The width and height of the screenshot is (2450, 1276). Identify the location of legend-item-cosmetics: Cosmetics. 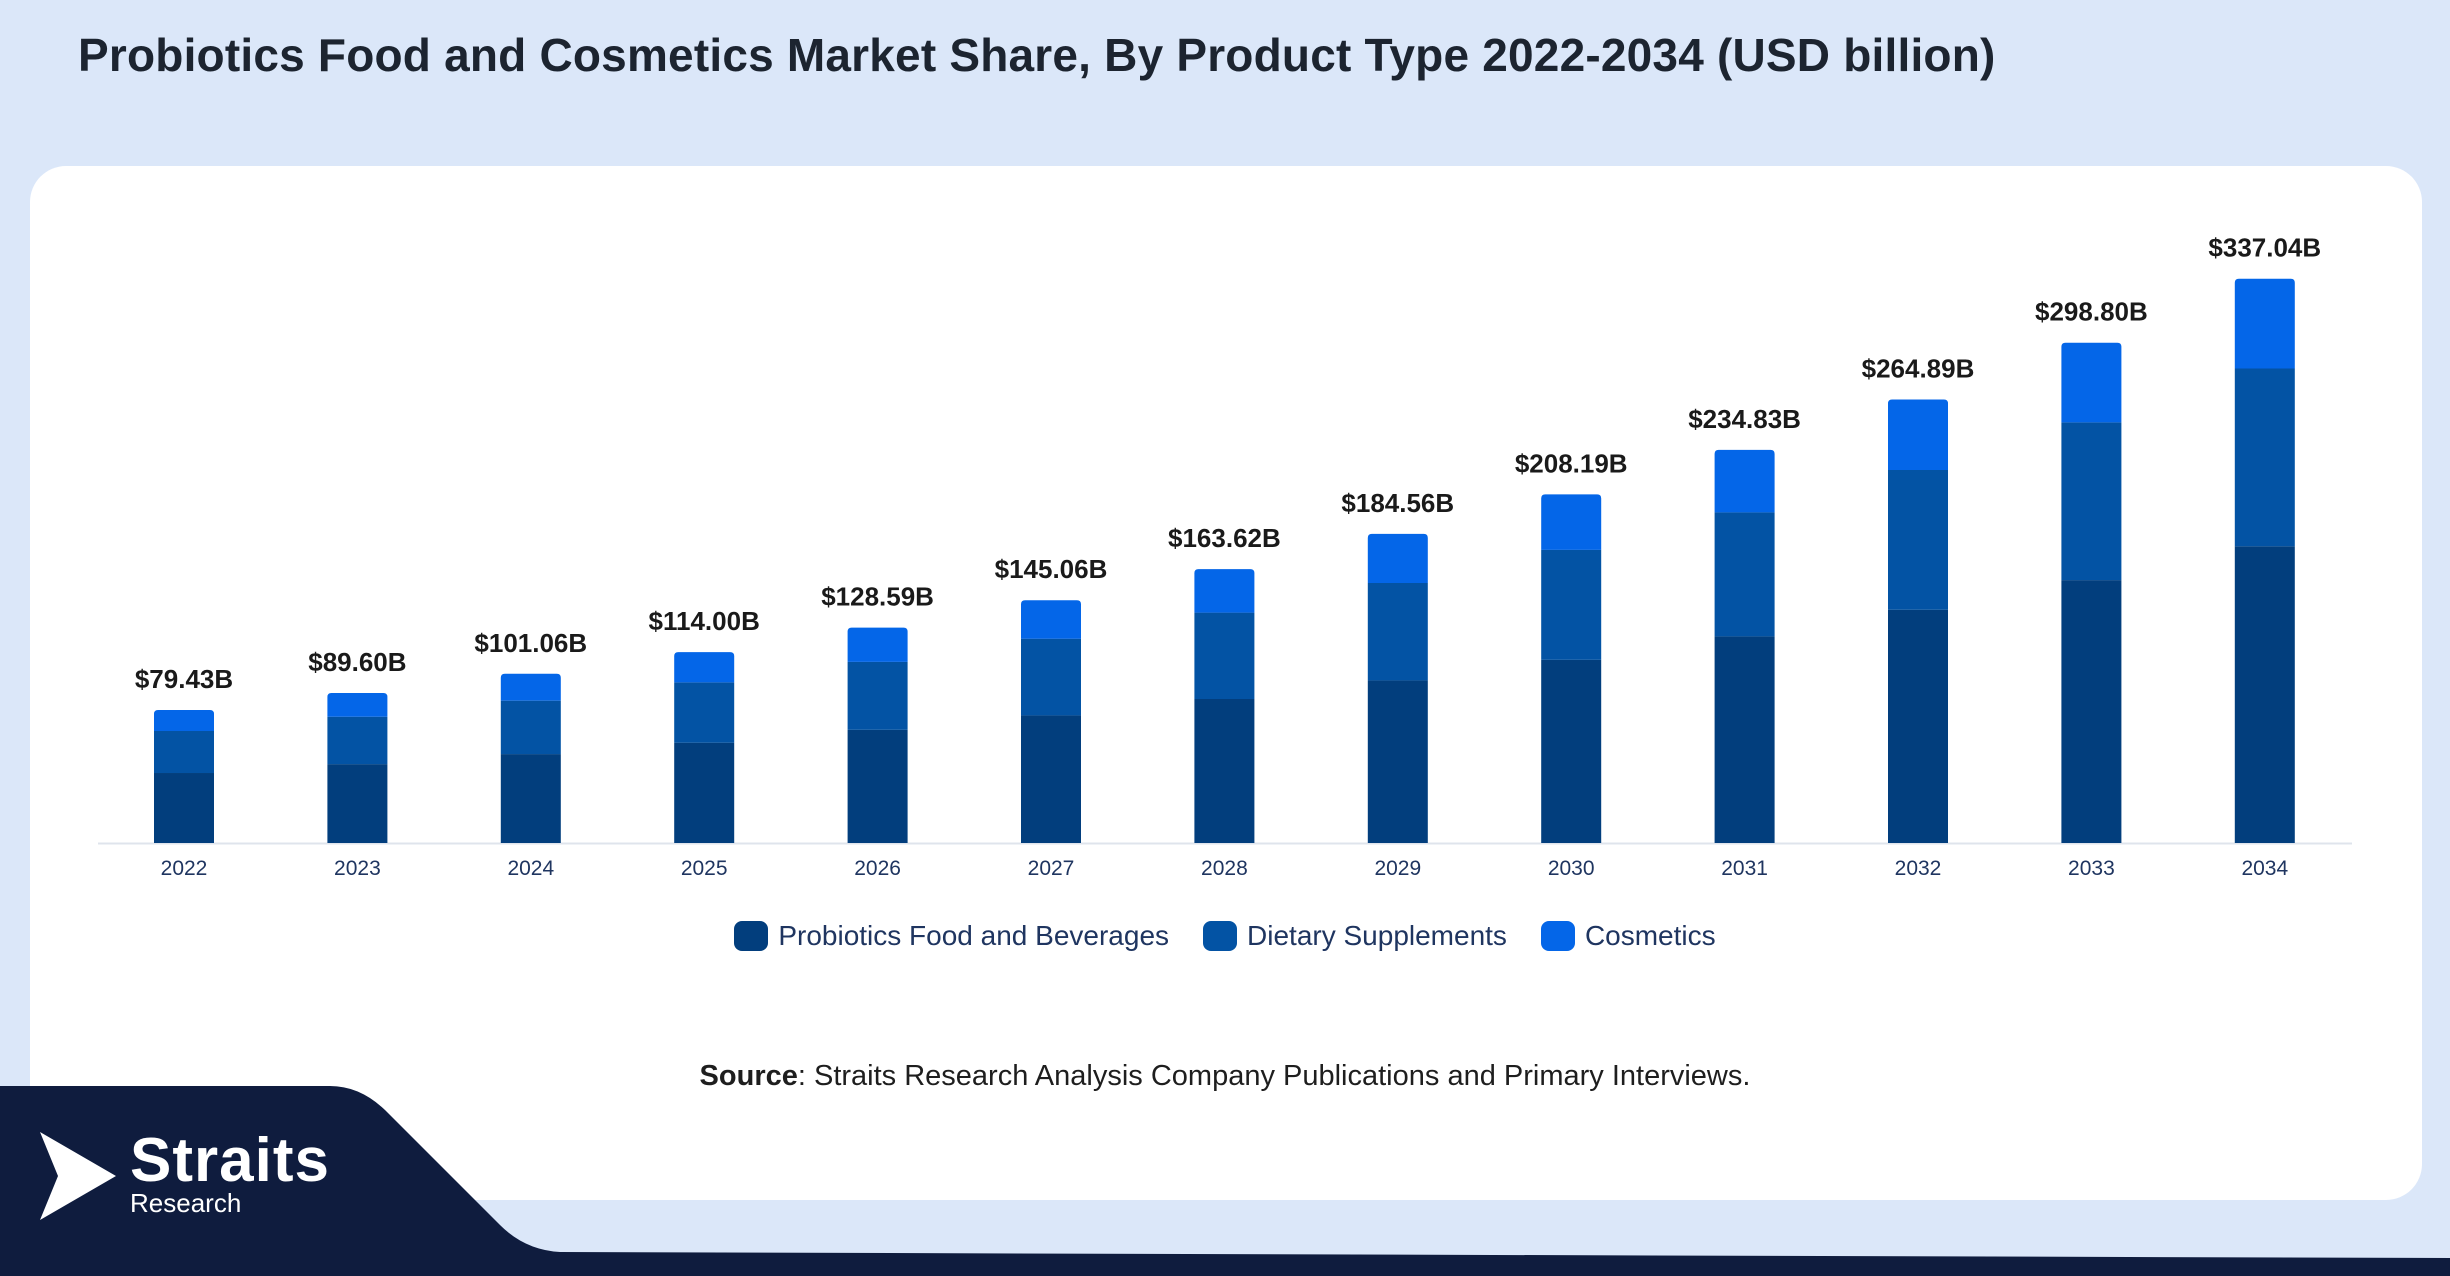
(1628, 936).